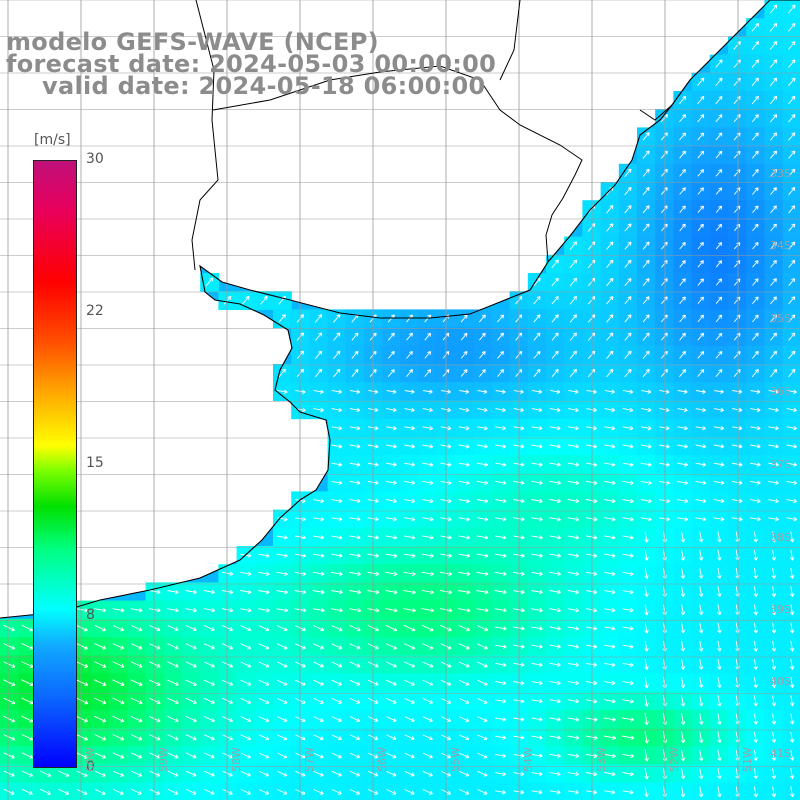  I want to click on lat-label: 33S, so click(780, 173).